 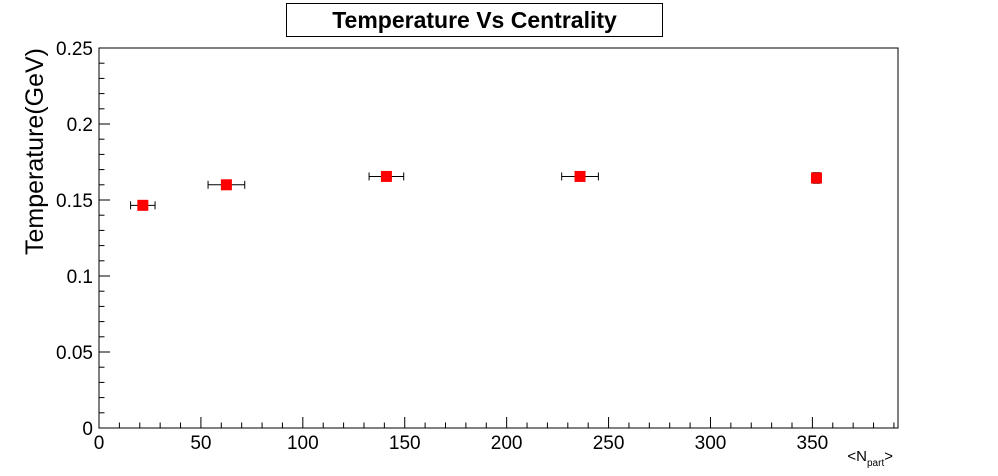 What do you see at coordinates (74, 201) in the screenshot?
I see `y-tick-label: 0.15` at bounding box center [74, 201].